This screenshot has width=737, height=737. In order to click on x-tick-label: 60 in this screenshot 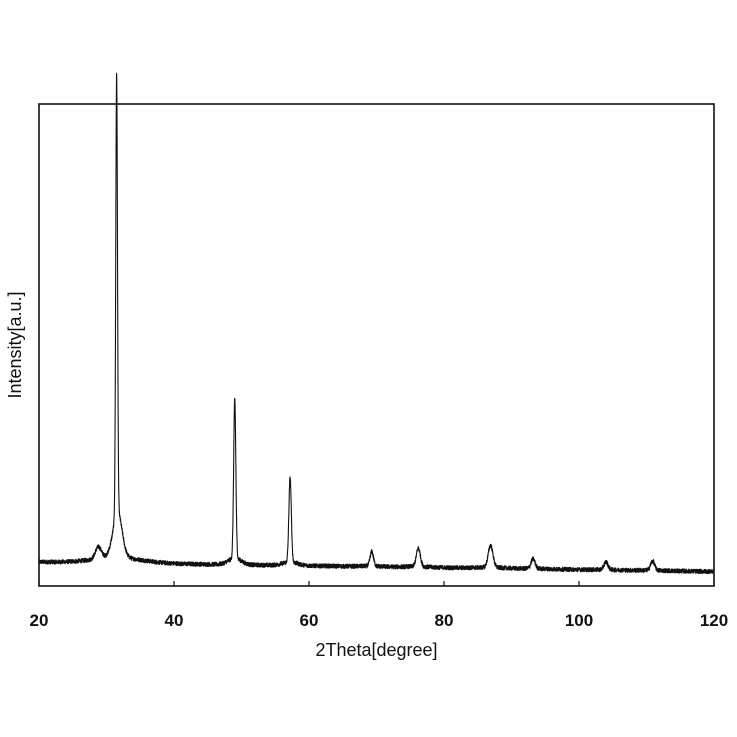, I will do `click(309, 620)`.